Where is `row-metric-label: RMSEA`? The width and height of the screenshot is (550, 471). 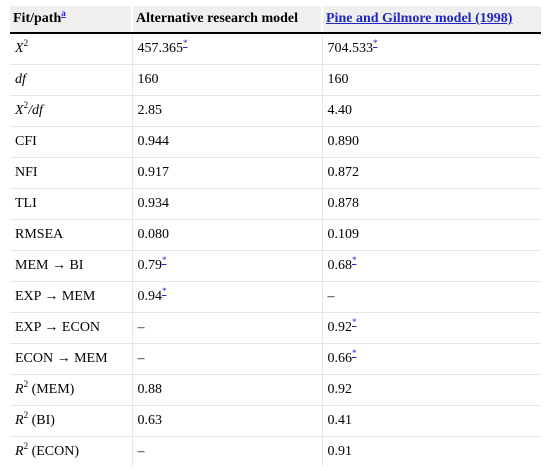
row-metric-label: RMSEA is located at coordinates (39, 234).